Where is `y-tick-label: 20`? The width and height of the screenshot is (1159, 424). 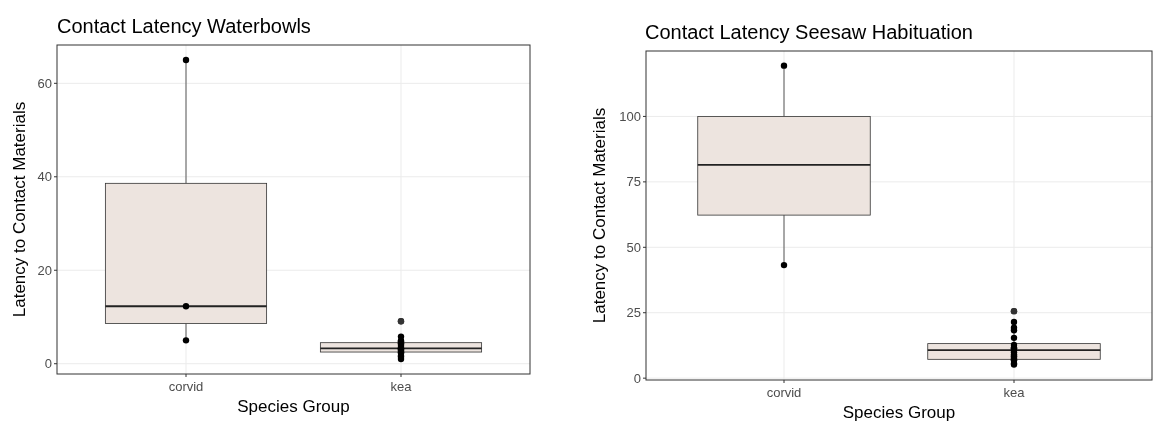 y-tick-label: 20 is located at coordinates (44, 270).